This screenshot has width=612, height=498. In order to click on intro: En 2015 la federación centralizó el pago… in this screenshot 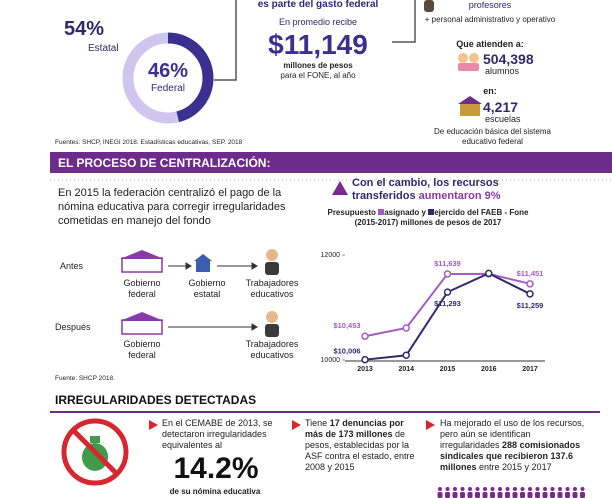, I will do `click(172, 207)`.